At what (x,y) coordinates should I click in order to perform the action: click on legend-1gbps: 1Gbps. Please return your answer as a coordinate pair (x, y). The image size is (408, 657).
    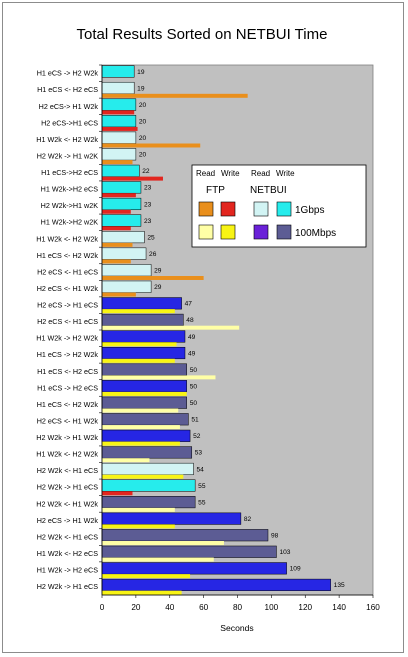
    Looking at the image, I should click on (309, 210).